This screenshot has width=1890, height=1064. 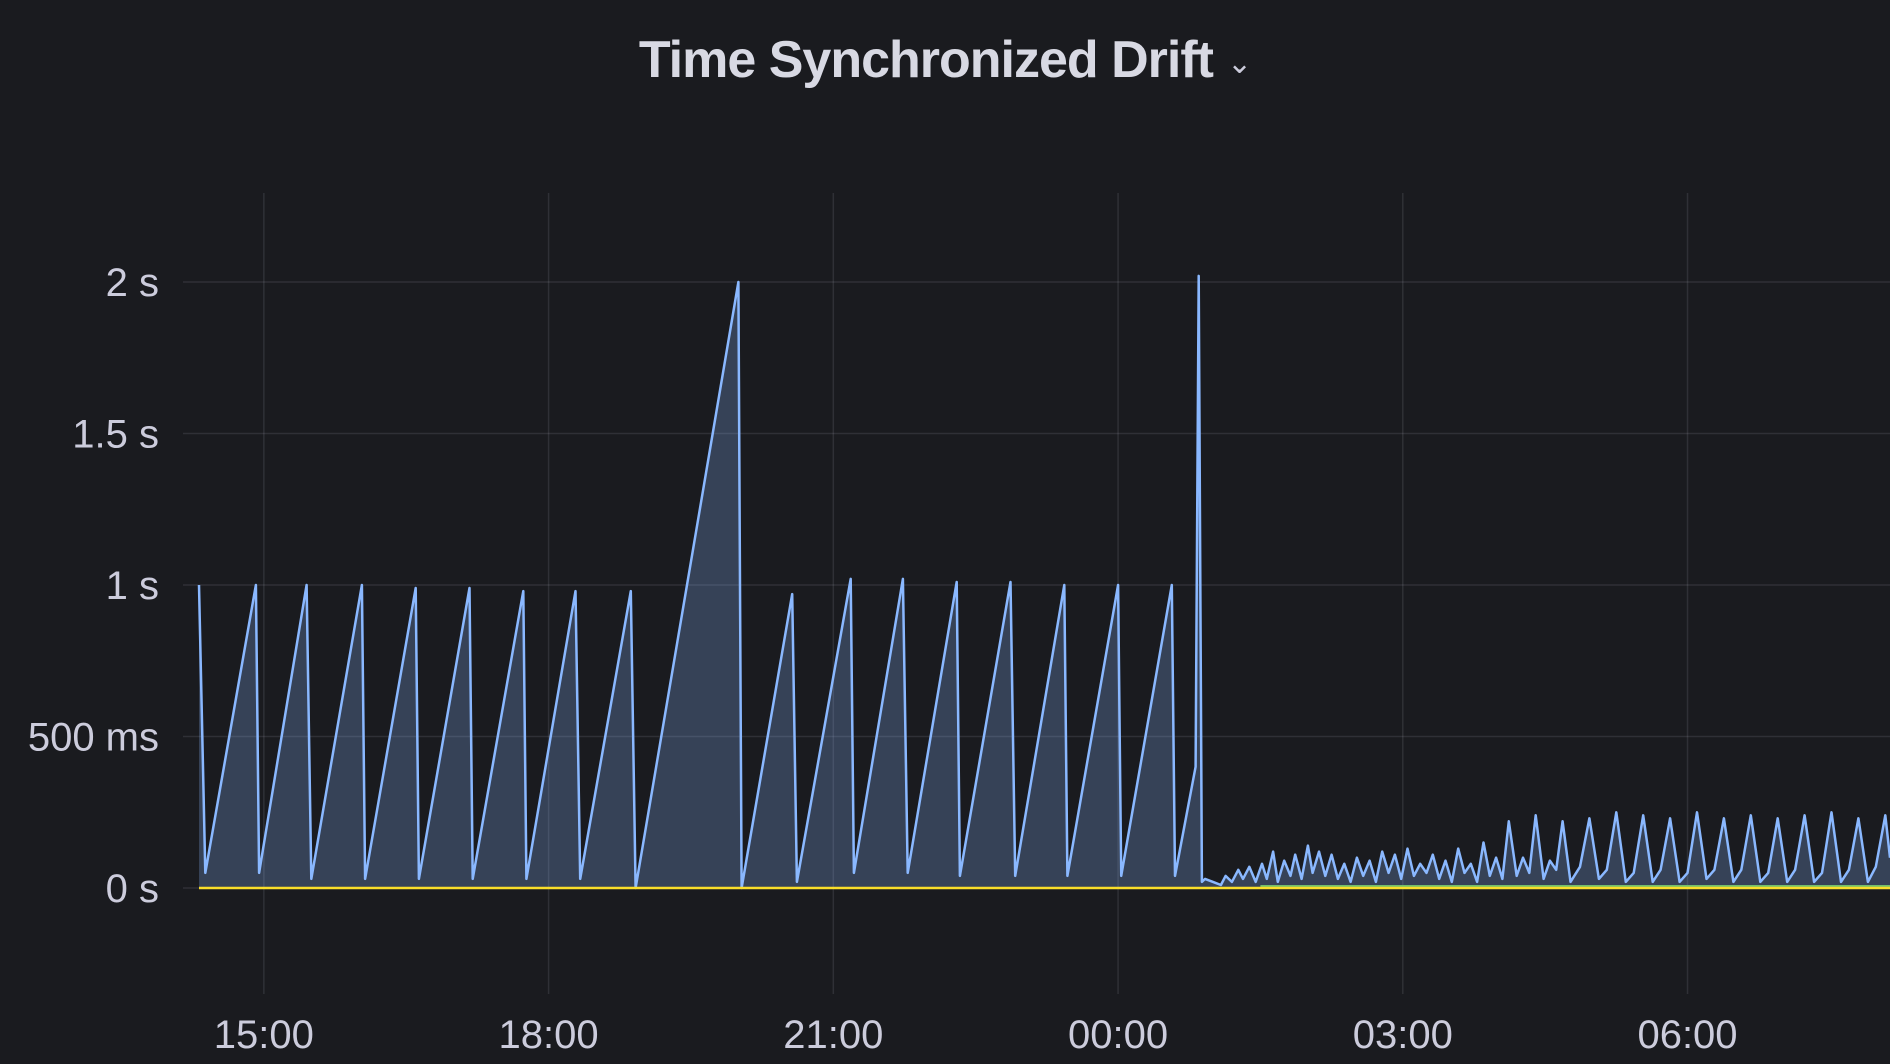 I want to click on x-axis: 15:00 18:00 21:00 00:00 03:00 06:00, so click(x=976, y=1035).